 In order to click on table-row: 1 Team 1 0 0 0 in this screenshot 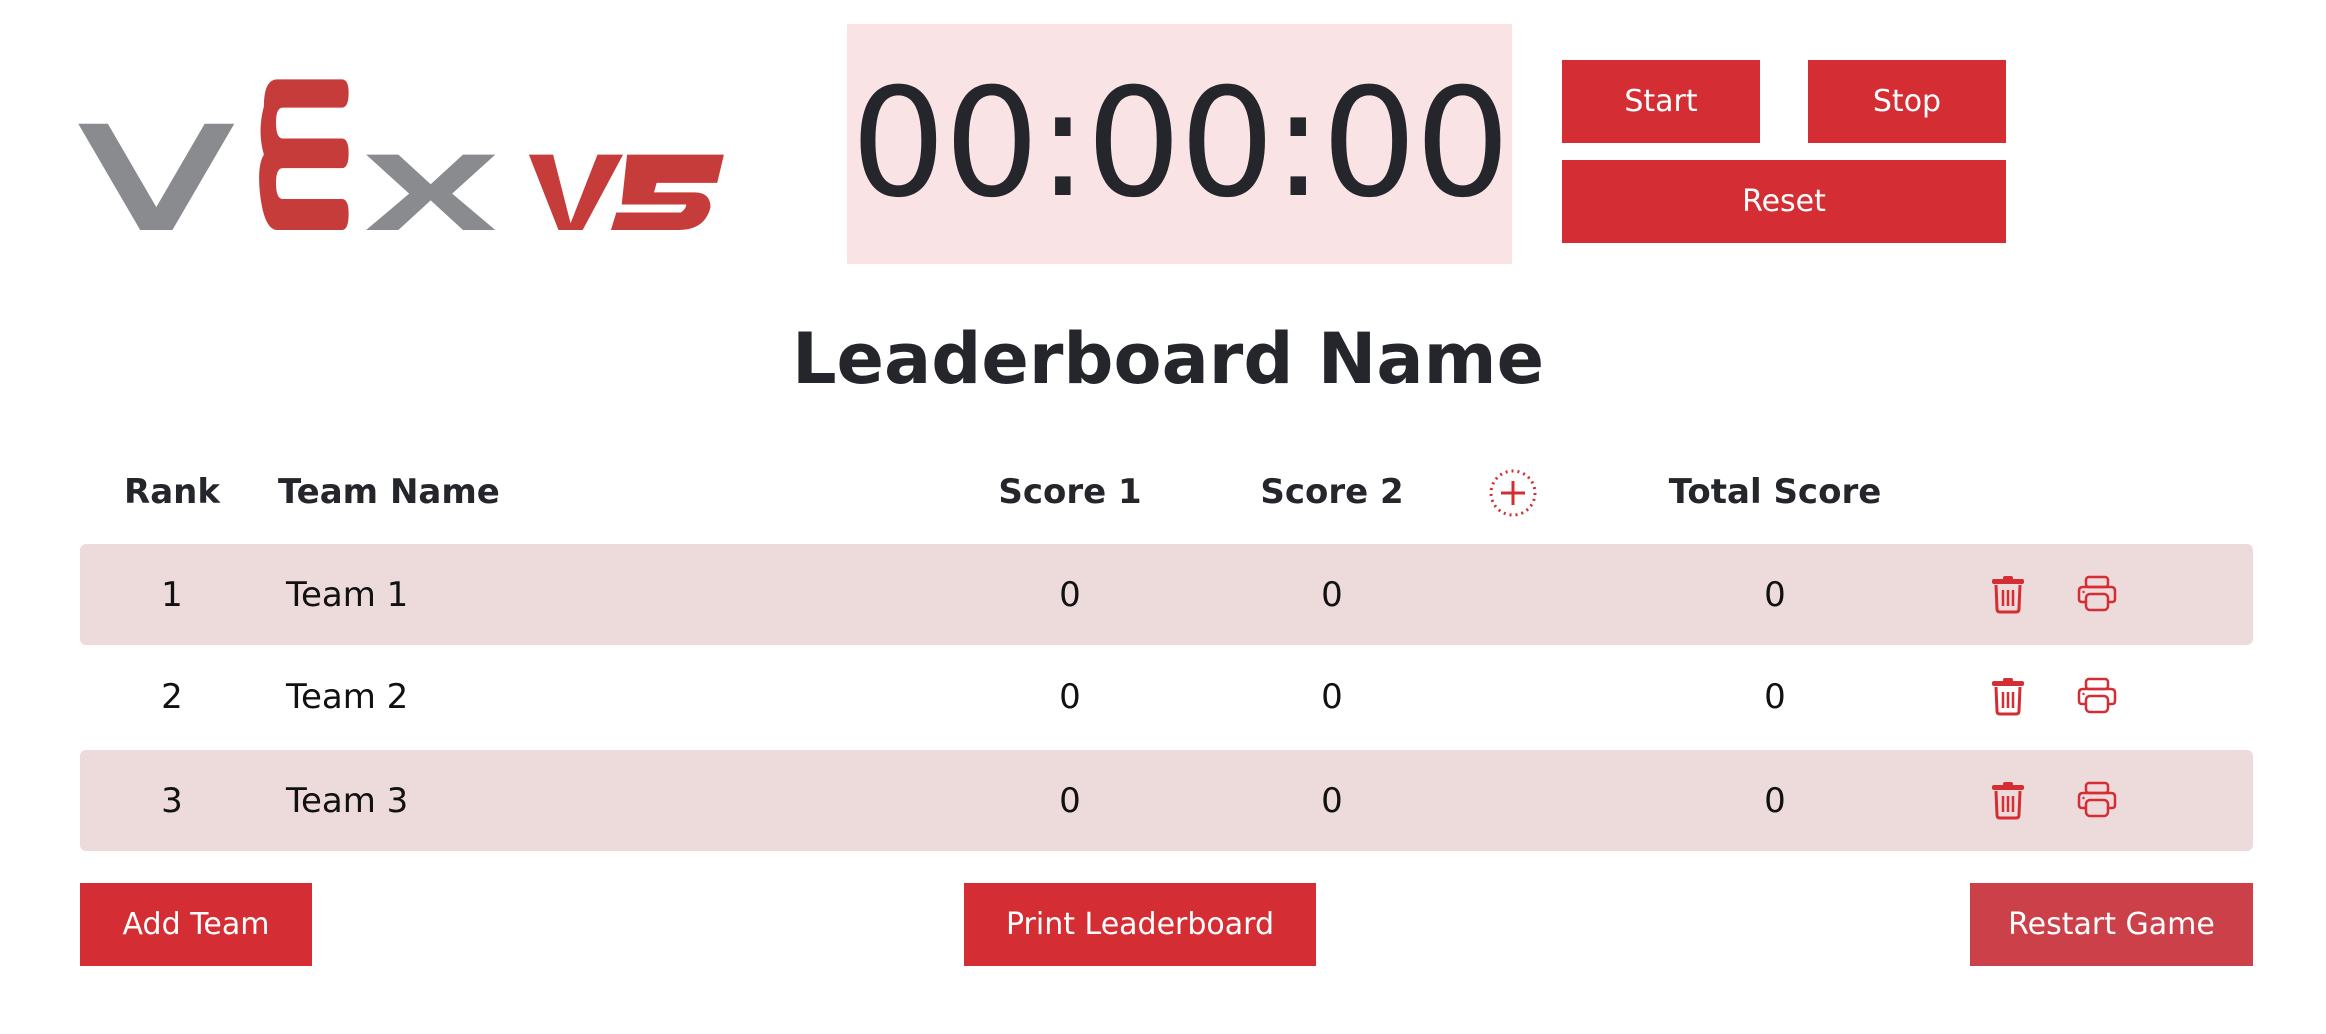, I will do `click(1166, 594)`.